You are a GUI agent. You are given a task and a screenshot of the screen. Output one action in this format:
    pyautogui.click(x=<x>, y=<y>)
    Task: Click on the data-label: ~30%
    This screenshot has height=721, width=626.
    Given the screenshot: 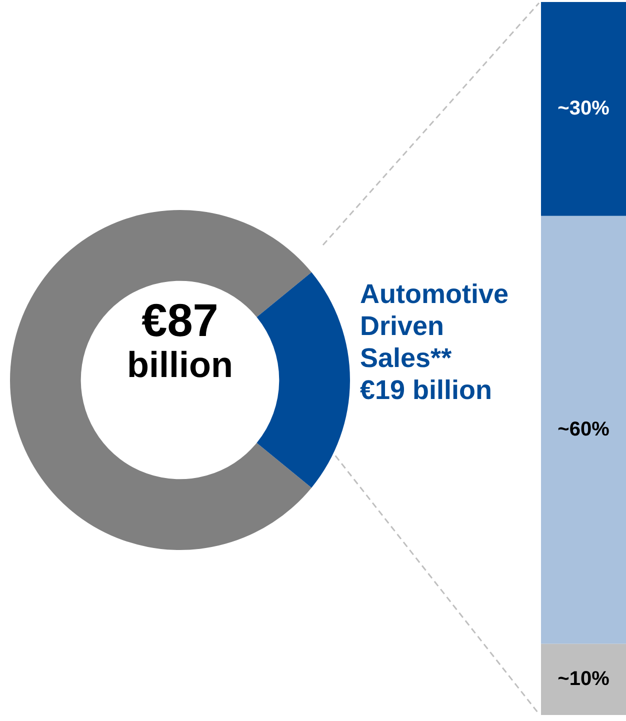 What is the action you would take?
    pyautogui.click(x=584, y=108)
    